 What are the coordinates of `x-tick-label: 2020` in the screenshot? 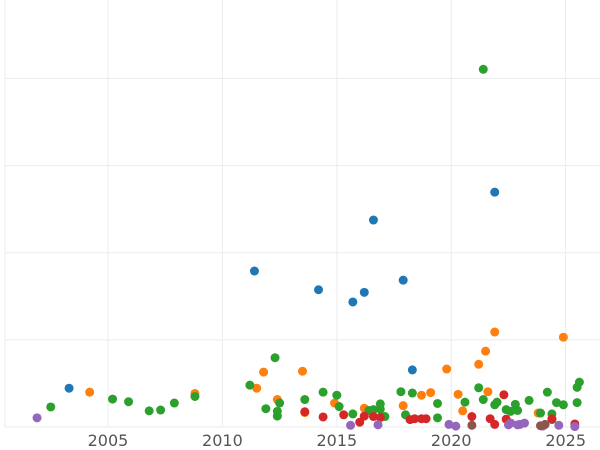 It's located at (451, 440).